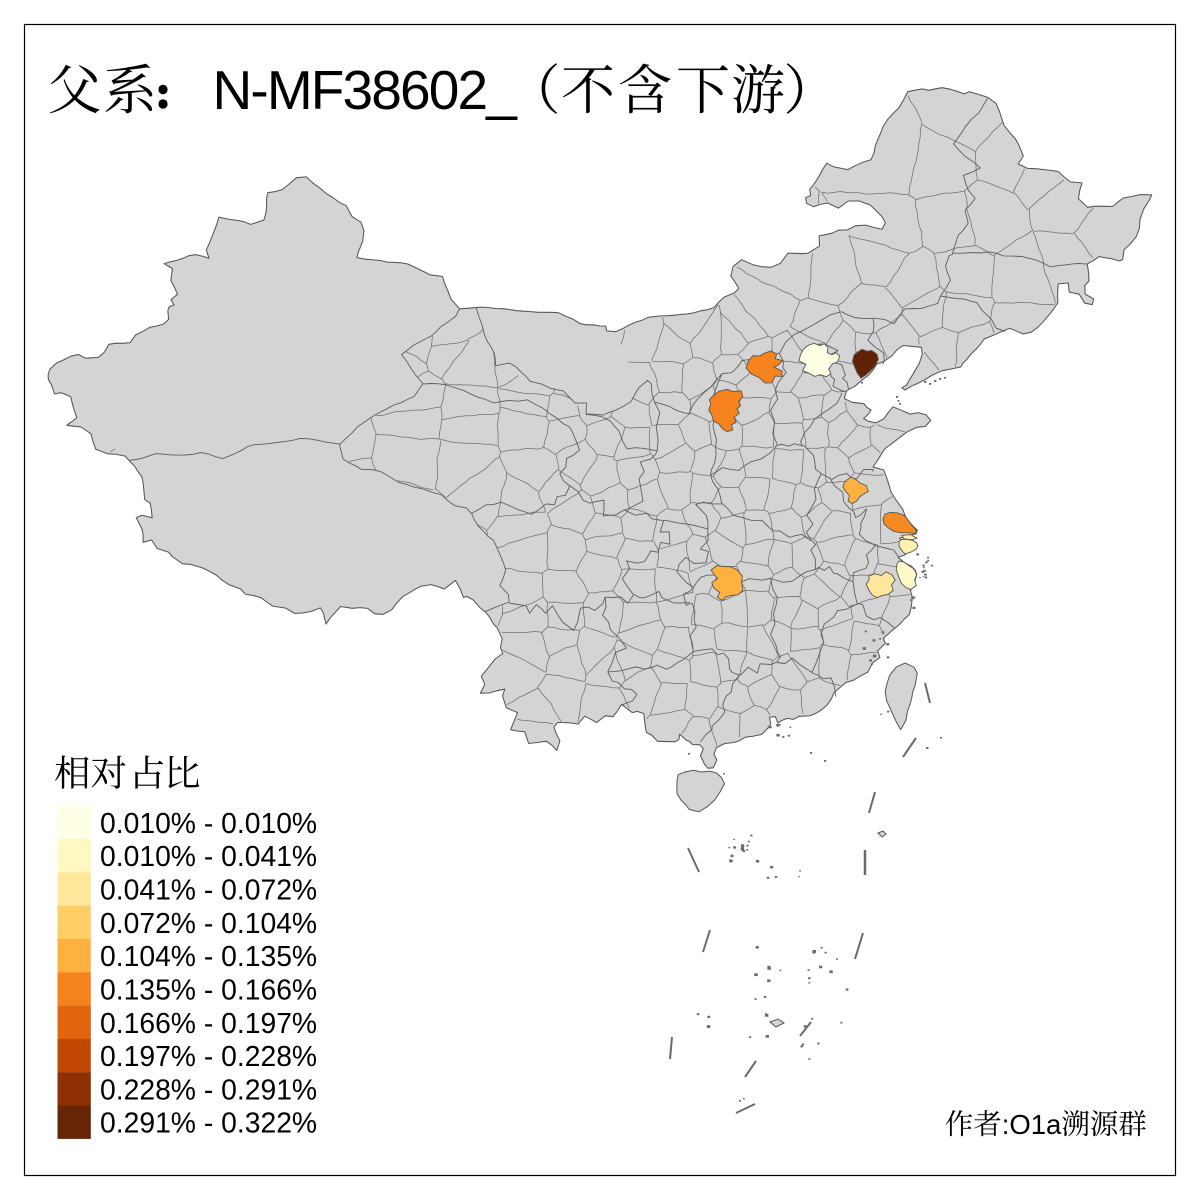  What do you see at coordinates (208, 1089) in the screenshot?
I see `svg-text: 0.228% - 0.291%` at bounding box center [208, 1089].